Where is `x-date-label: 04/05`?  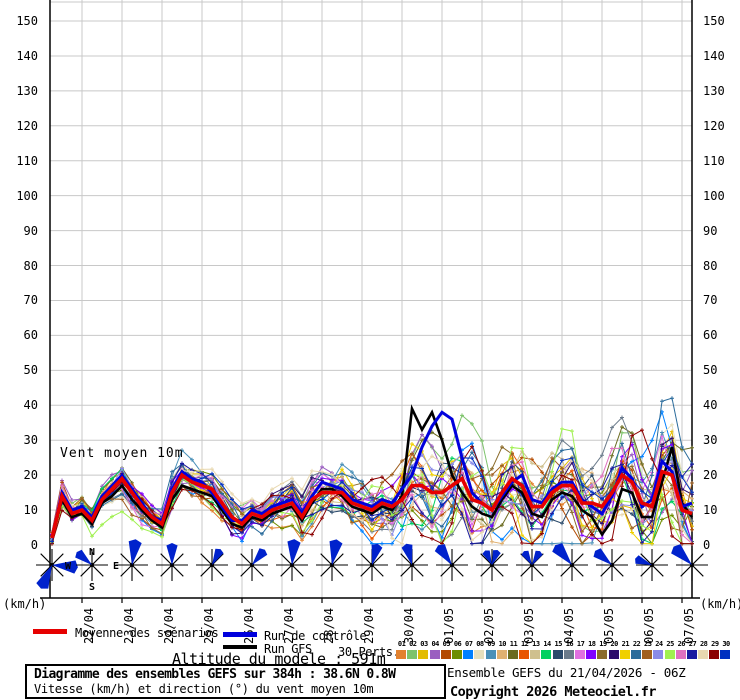 x-date-label: 04/05 is located at coordinates (569, 625).